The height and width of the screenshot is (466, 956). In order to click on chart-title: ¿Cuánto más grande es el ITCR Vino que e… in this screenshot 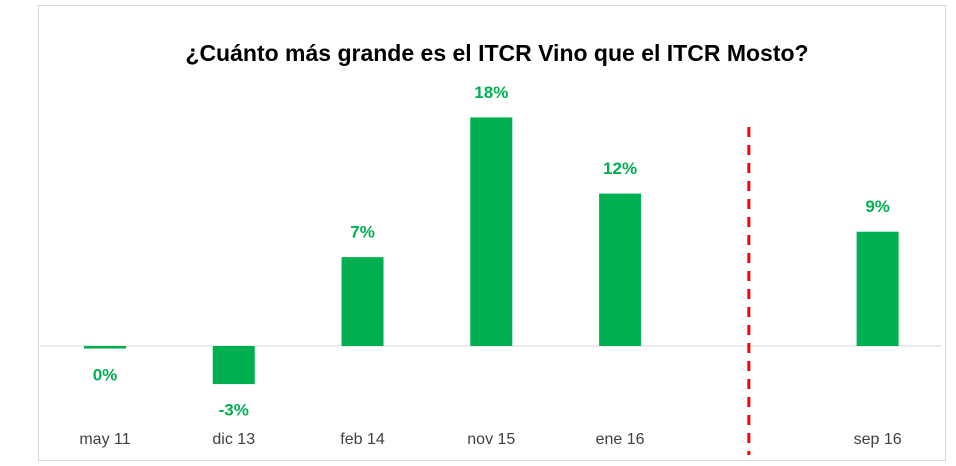, I will do `click(496, 53)`.